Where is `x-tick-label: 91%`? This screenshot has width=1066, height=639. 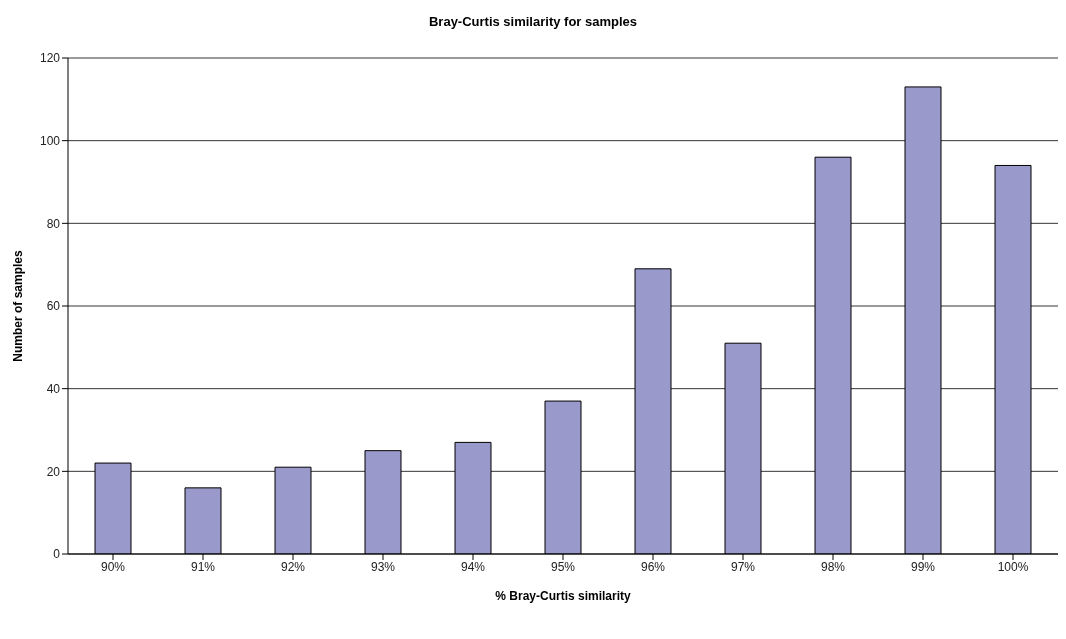
x-tick-label: 91% is located at coordinates (203, 566).